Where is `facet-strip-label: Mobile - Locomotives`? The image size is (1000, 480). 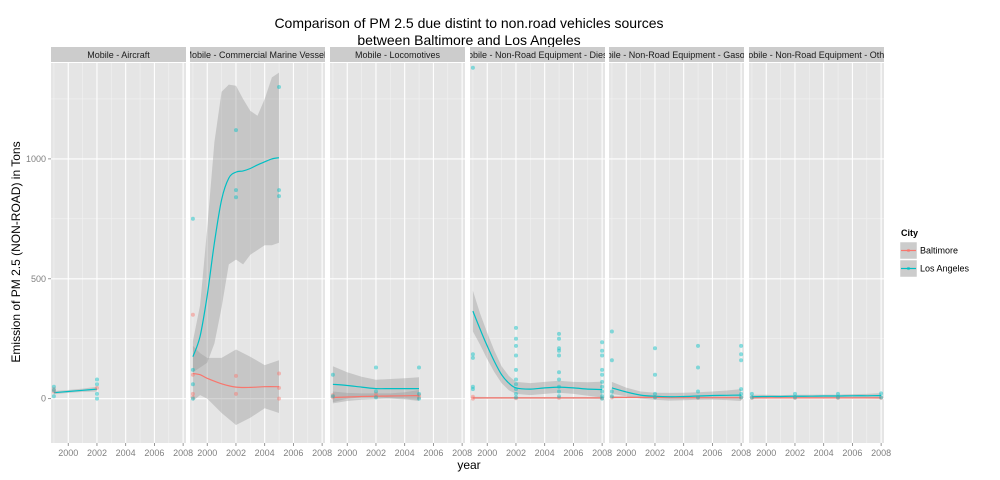 facet-strip-label: Mobile - Locomotives is located at coordinates (398, 55).